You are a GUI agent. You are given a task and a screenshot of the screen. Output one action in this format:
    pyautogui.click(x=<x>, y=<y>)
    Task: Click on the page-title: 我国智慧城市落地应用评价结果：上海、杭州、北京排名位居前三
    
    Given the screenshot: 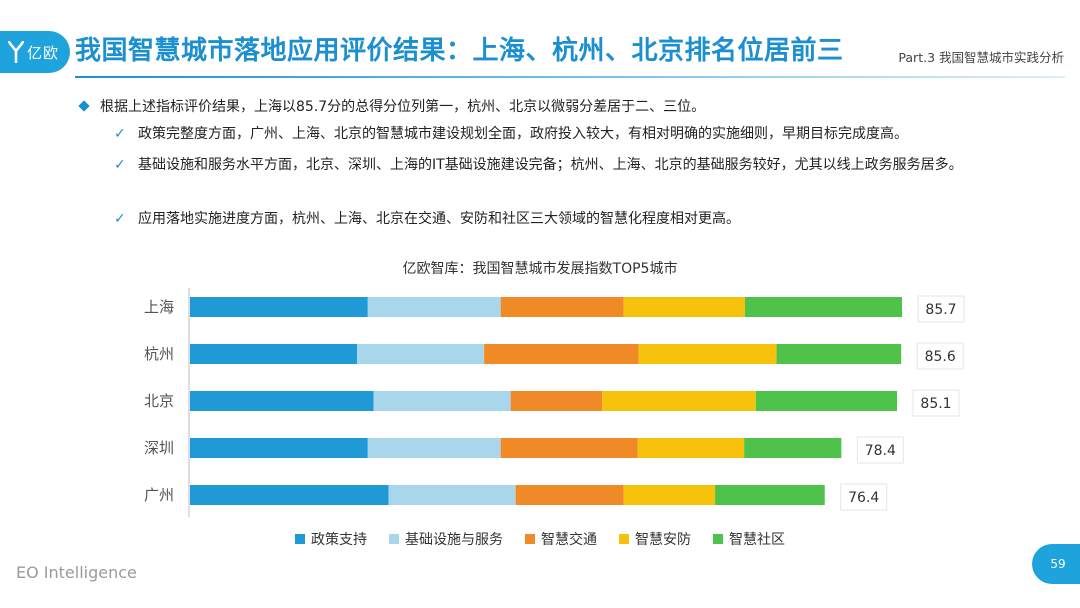 What is the action you would take?
    pyautogui.click(x=459, y=51)
    